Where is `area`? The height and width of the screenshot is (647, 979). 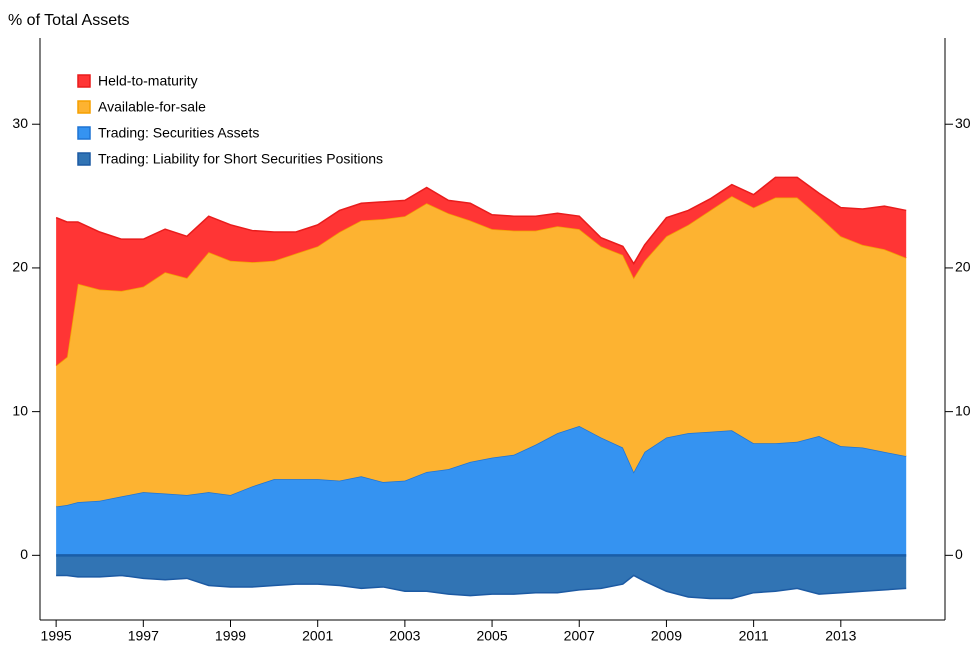 area is located at coordinates (481, 577).